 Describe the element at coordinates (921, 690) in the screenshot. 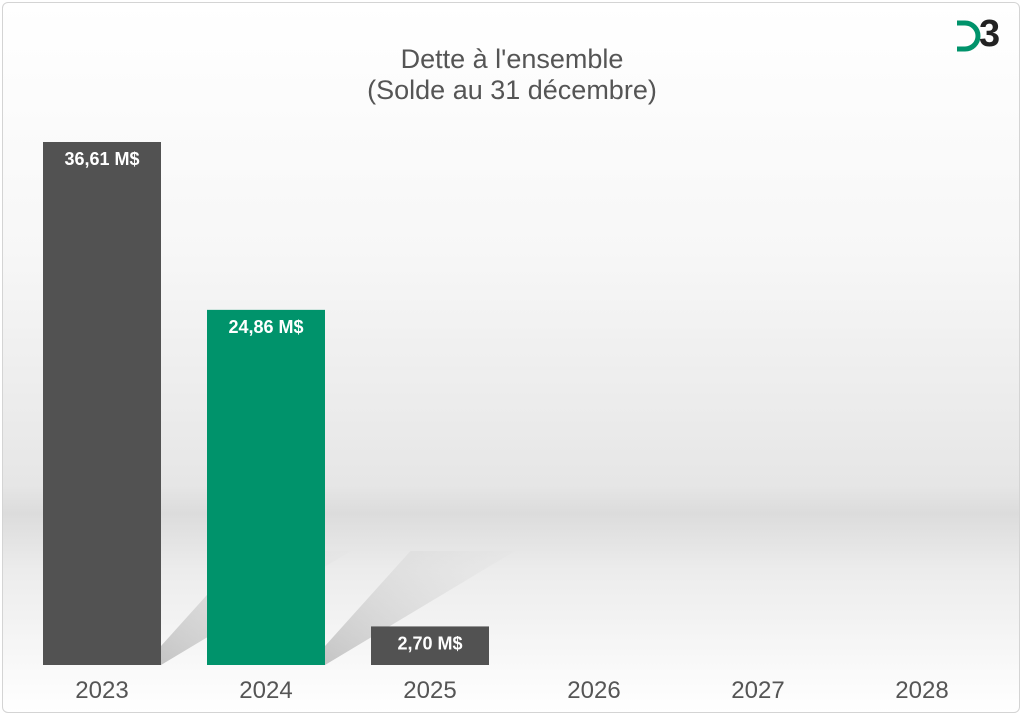

I see `x-tick-label-2028: 2028` at that location.